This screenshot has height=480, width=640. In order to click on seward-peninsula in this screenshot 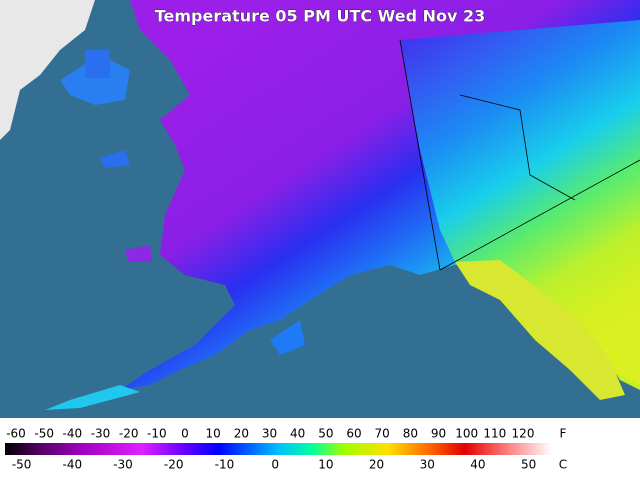, I will do `click(95, 80)`.